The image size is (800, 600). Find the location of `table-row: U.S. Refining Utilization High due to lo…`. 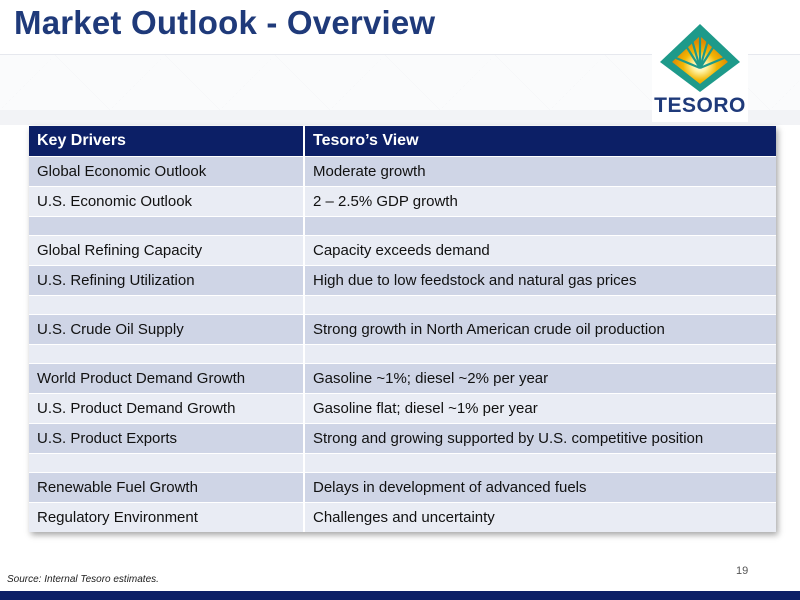

table-row: U.S. Refining Utilization High due to lo… is located at coordinates (402, 280).